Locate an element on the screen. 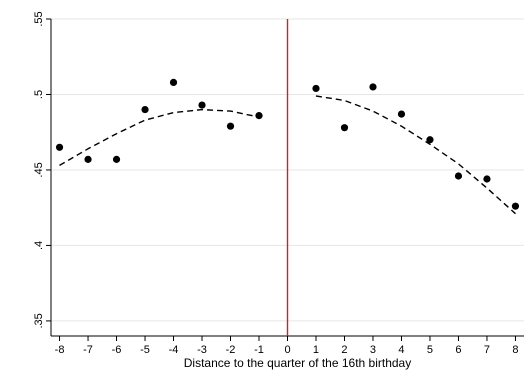 The image size is (528, 386). x-tick-label-4: -4 is located at coordinates (174, 350).